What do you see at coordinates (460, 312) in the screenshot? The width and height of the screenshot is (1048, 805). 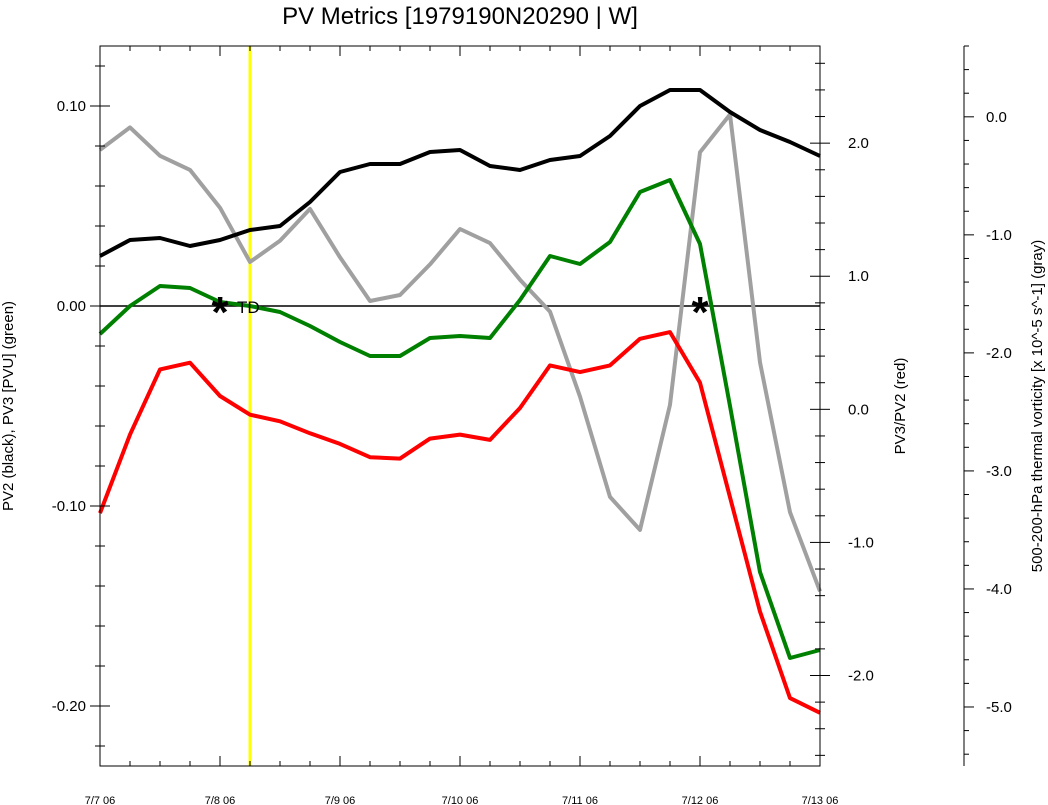 I see `event-markers: * TD *` at bounding box center [460, 312].